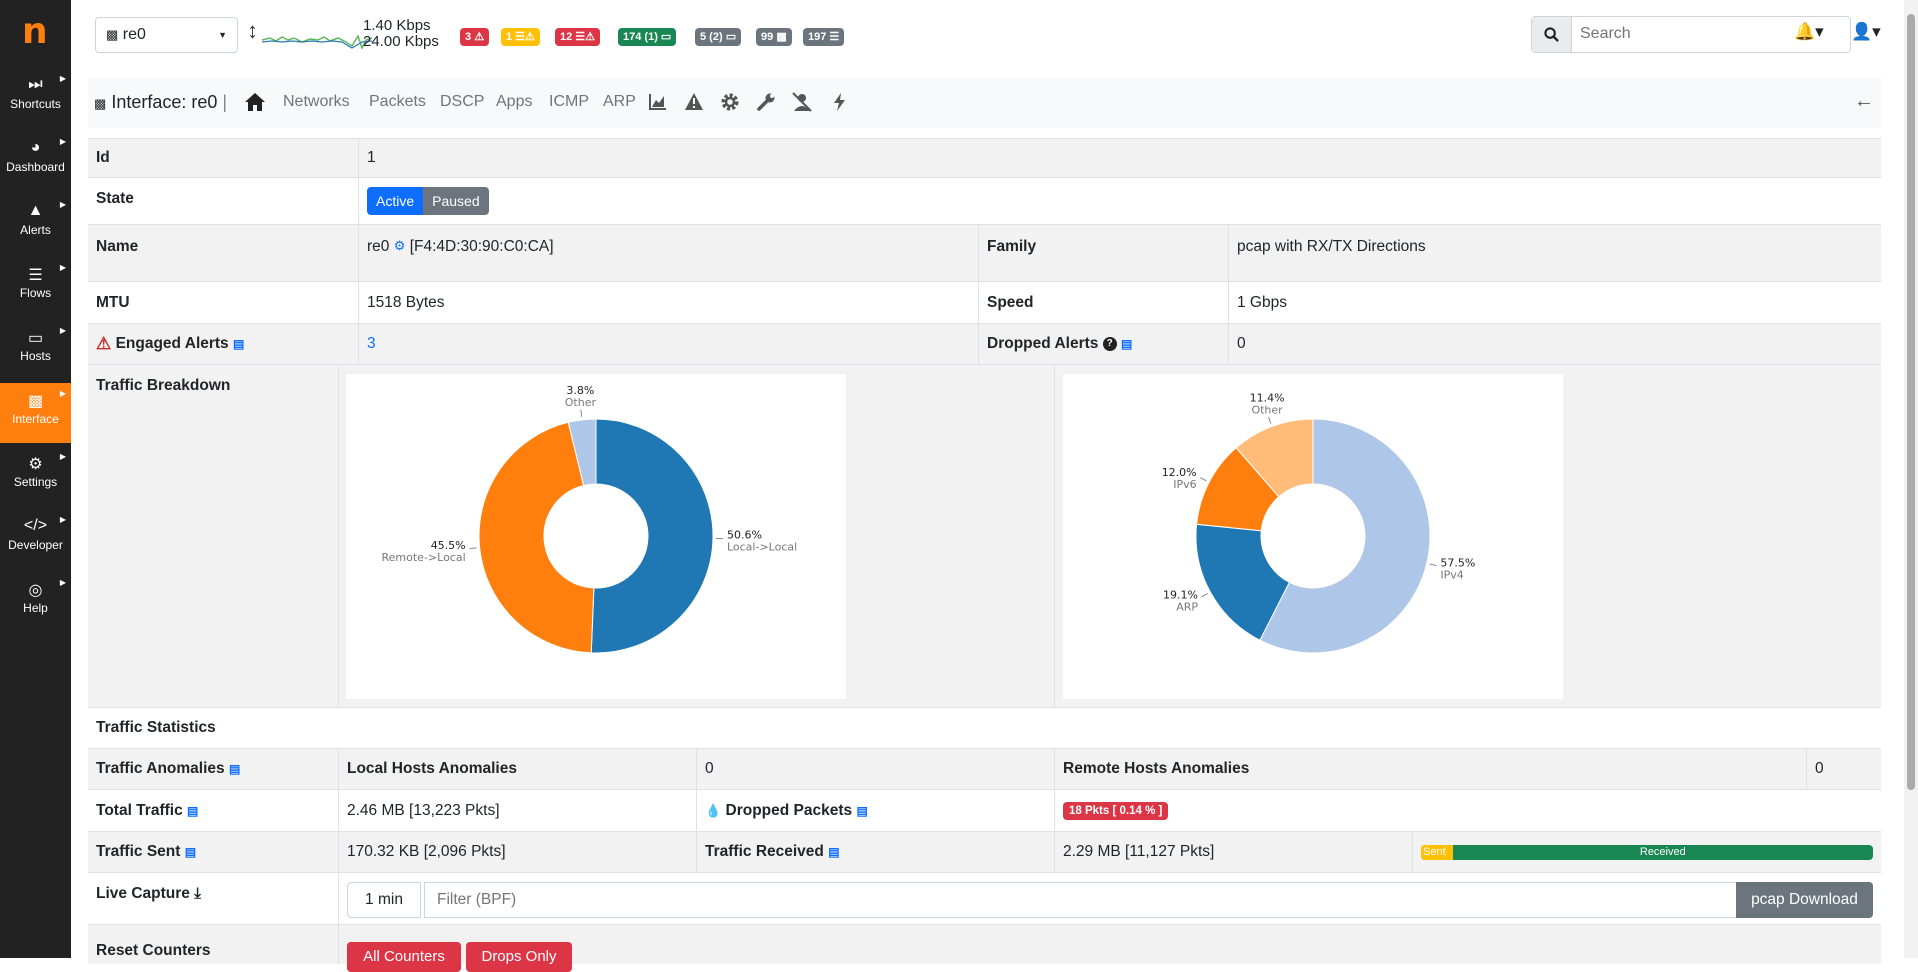  Describe the element at coordinates (462, 102) in the screenshot. I see `tab-dscp: DSCP` at that location.